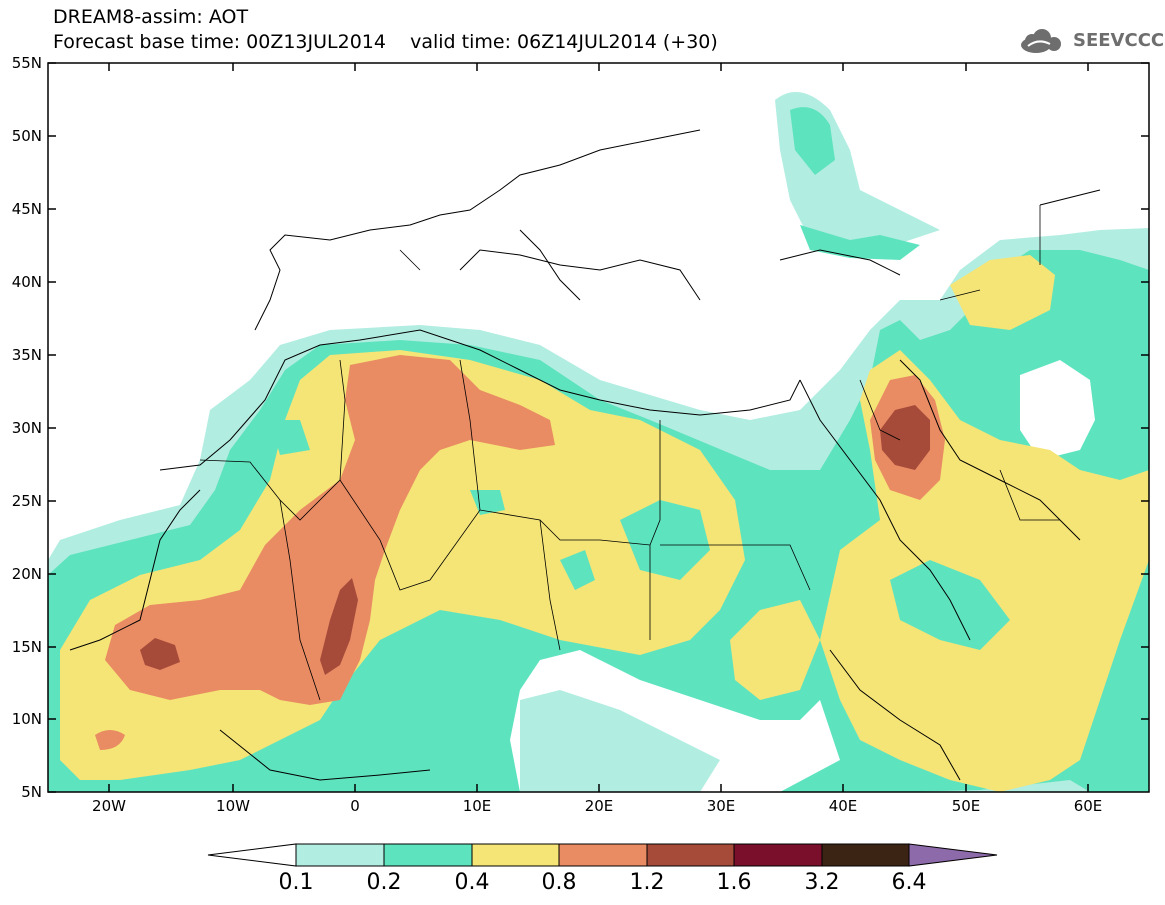 The height and width of the screenshot is (905, 1165). Describe the element at coordinates (822, 882) in the screenshot. I see `colorbar-label: 3.2` at that location.